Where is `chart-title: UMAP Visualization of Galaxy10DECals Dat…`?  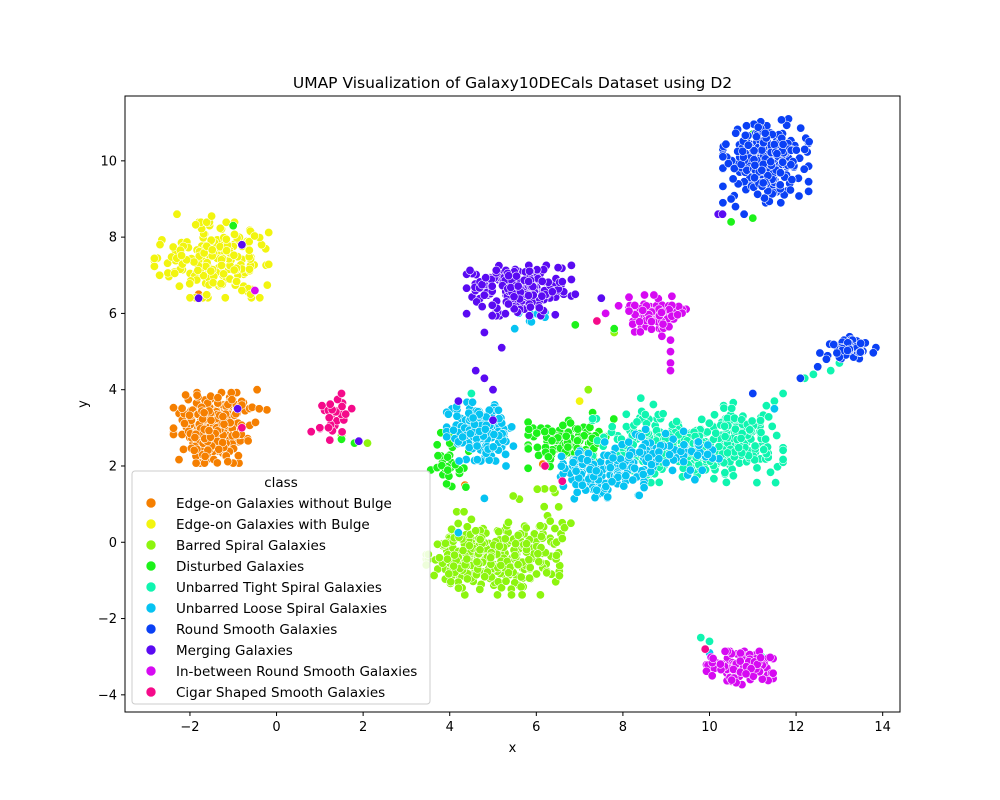 chart-title: UMAP Visualization of Galaxy10DECals Dat… is located at coordinates (512, 83).